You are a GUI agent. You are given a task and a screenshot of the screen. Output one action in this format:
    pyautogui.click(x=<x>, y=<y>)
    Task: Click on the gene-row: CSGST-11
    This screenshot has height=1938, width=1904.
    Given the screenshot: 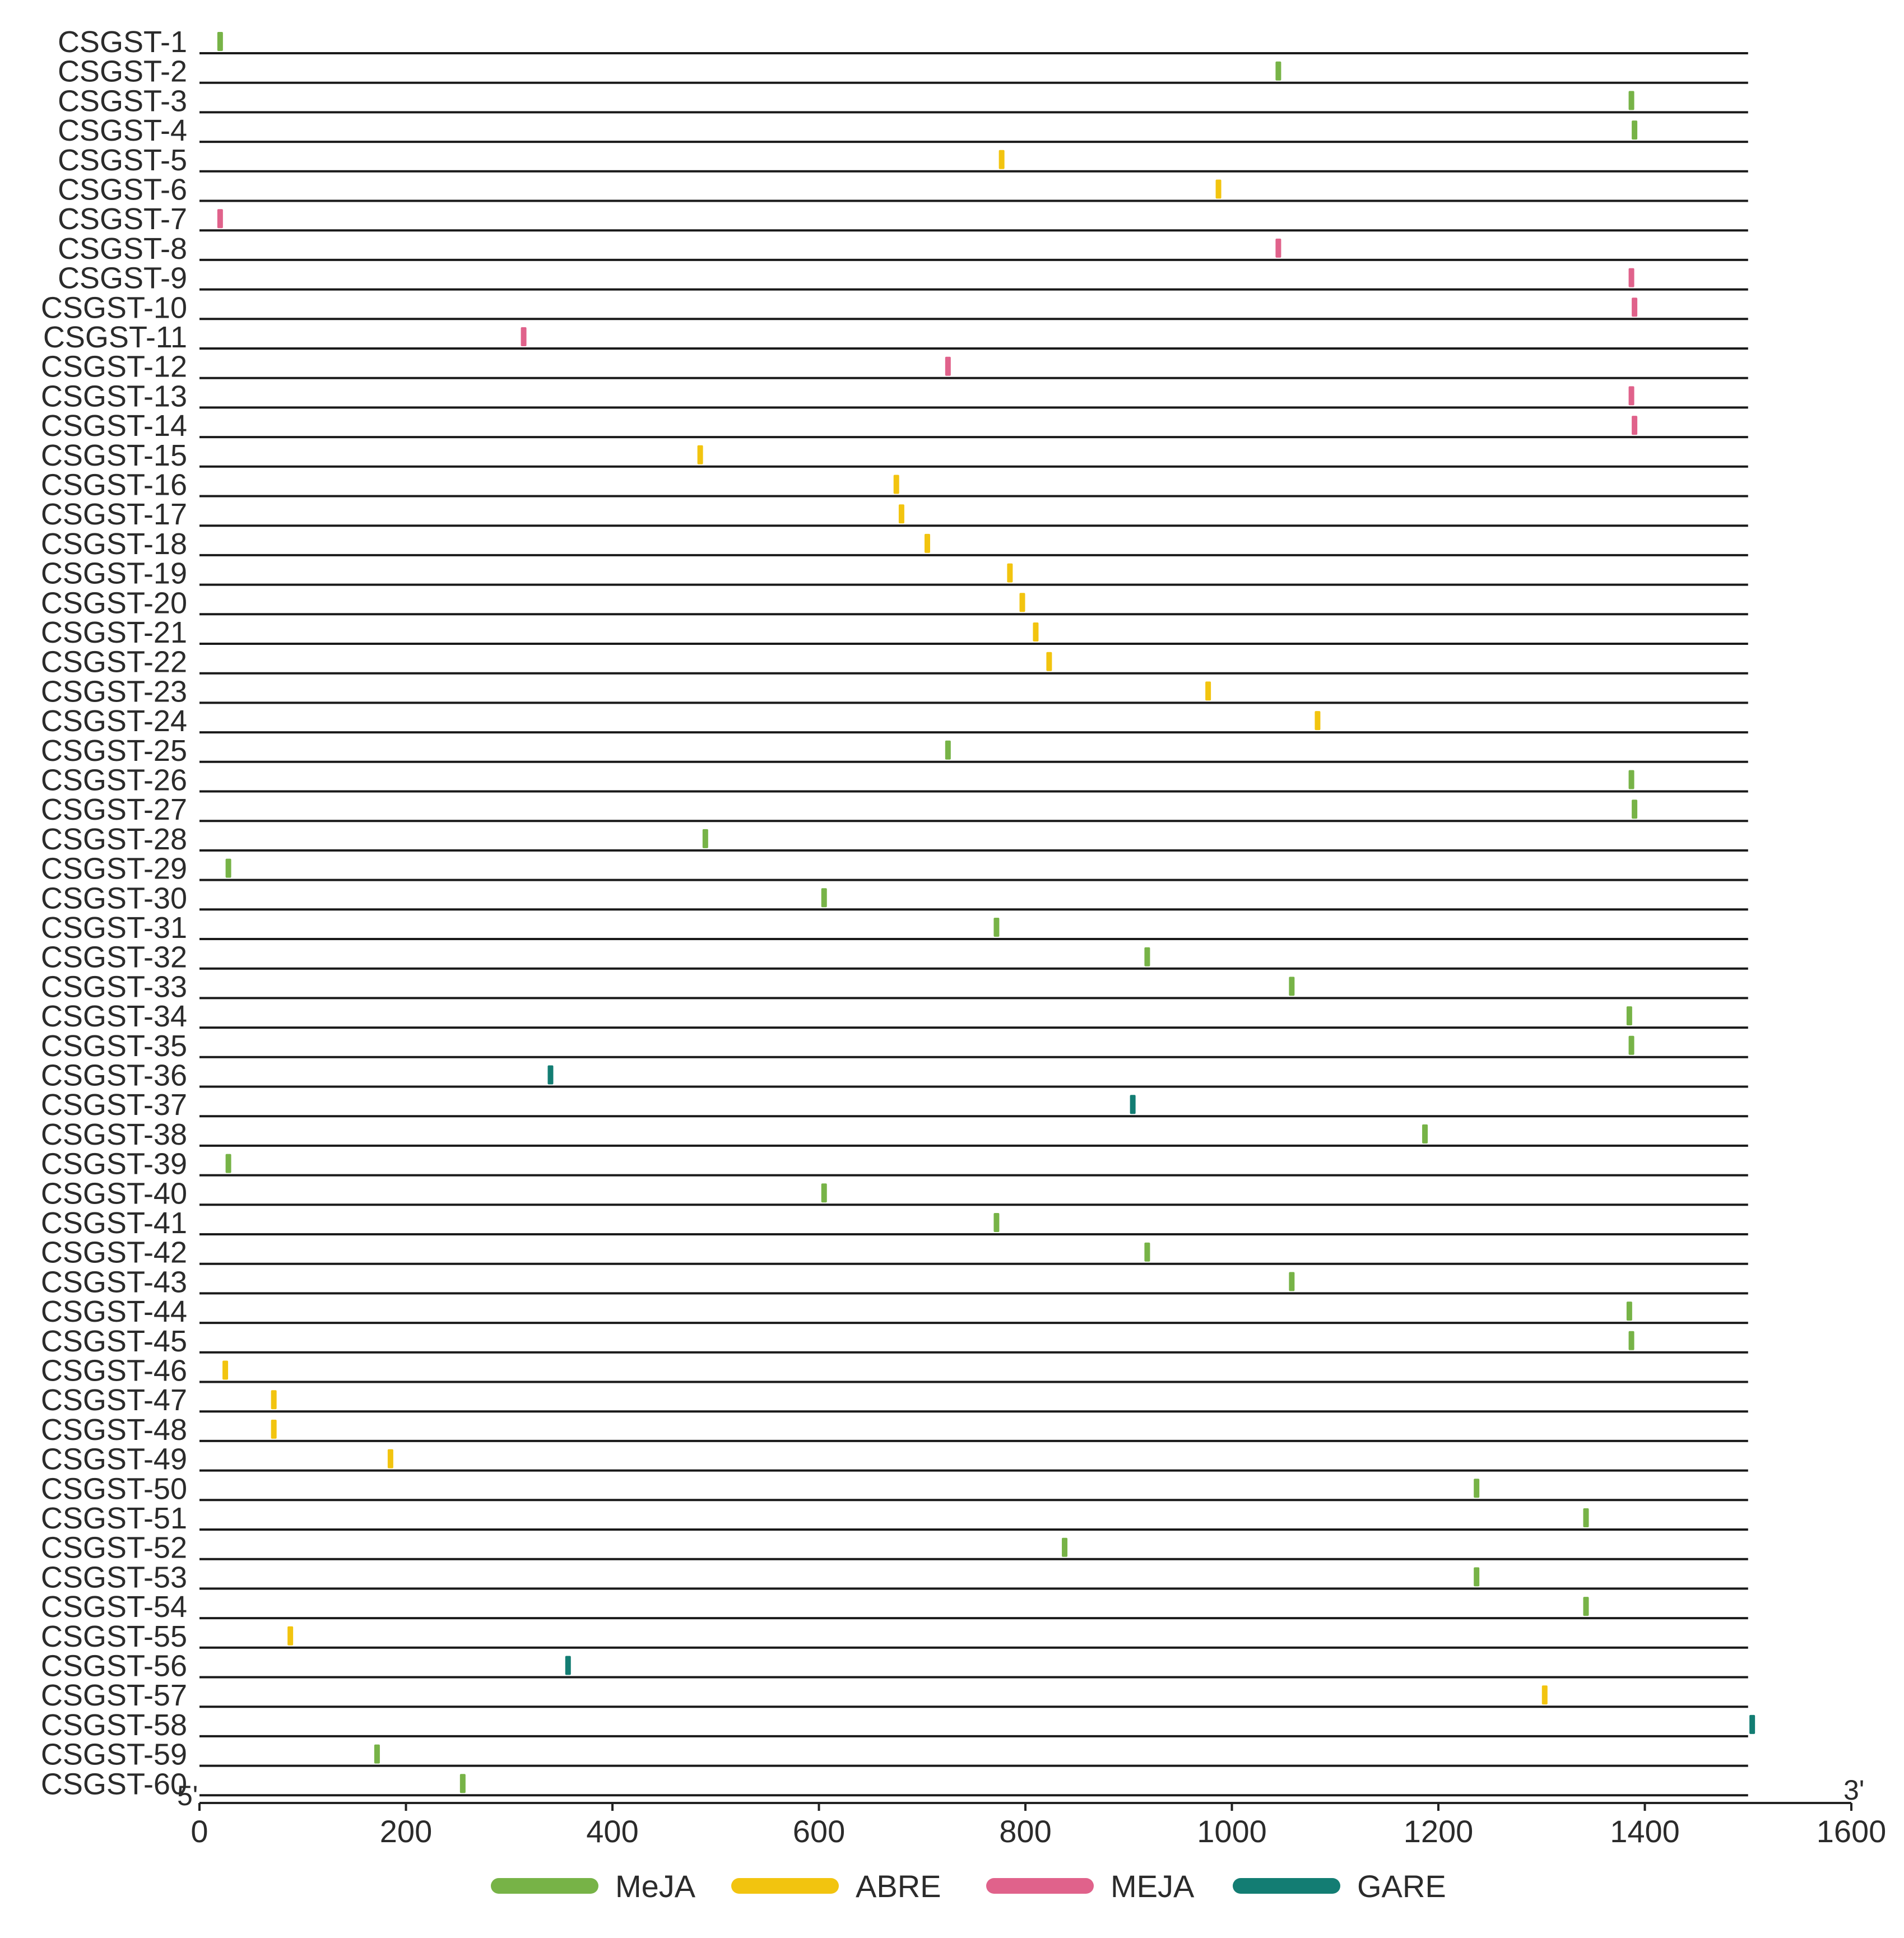 What is the action you would take?
    pyautogui.click(x=895, y=337)
    